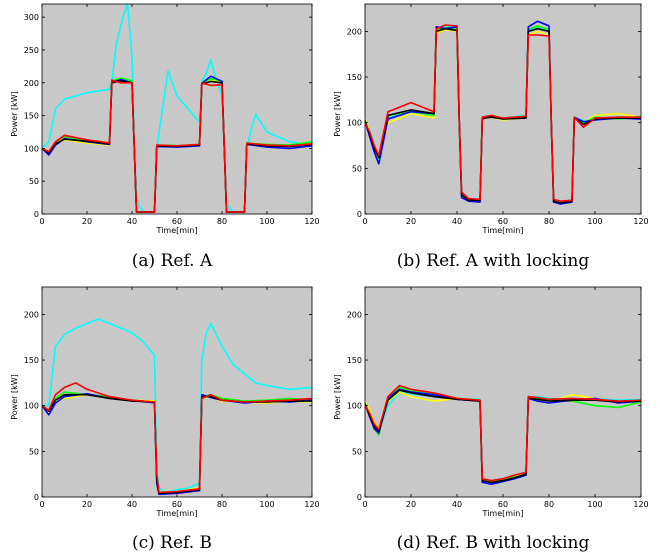  Describe the element at coordinates (640, 221) in the screenshot. I see `x-tick-label-b: 120` at that location.